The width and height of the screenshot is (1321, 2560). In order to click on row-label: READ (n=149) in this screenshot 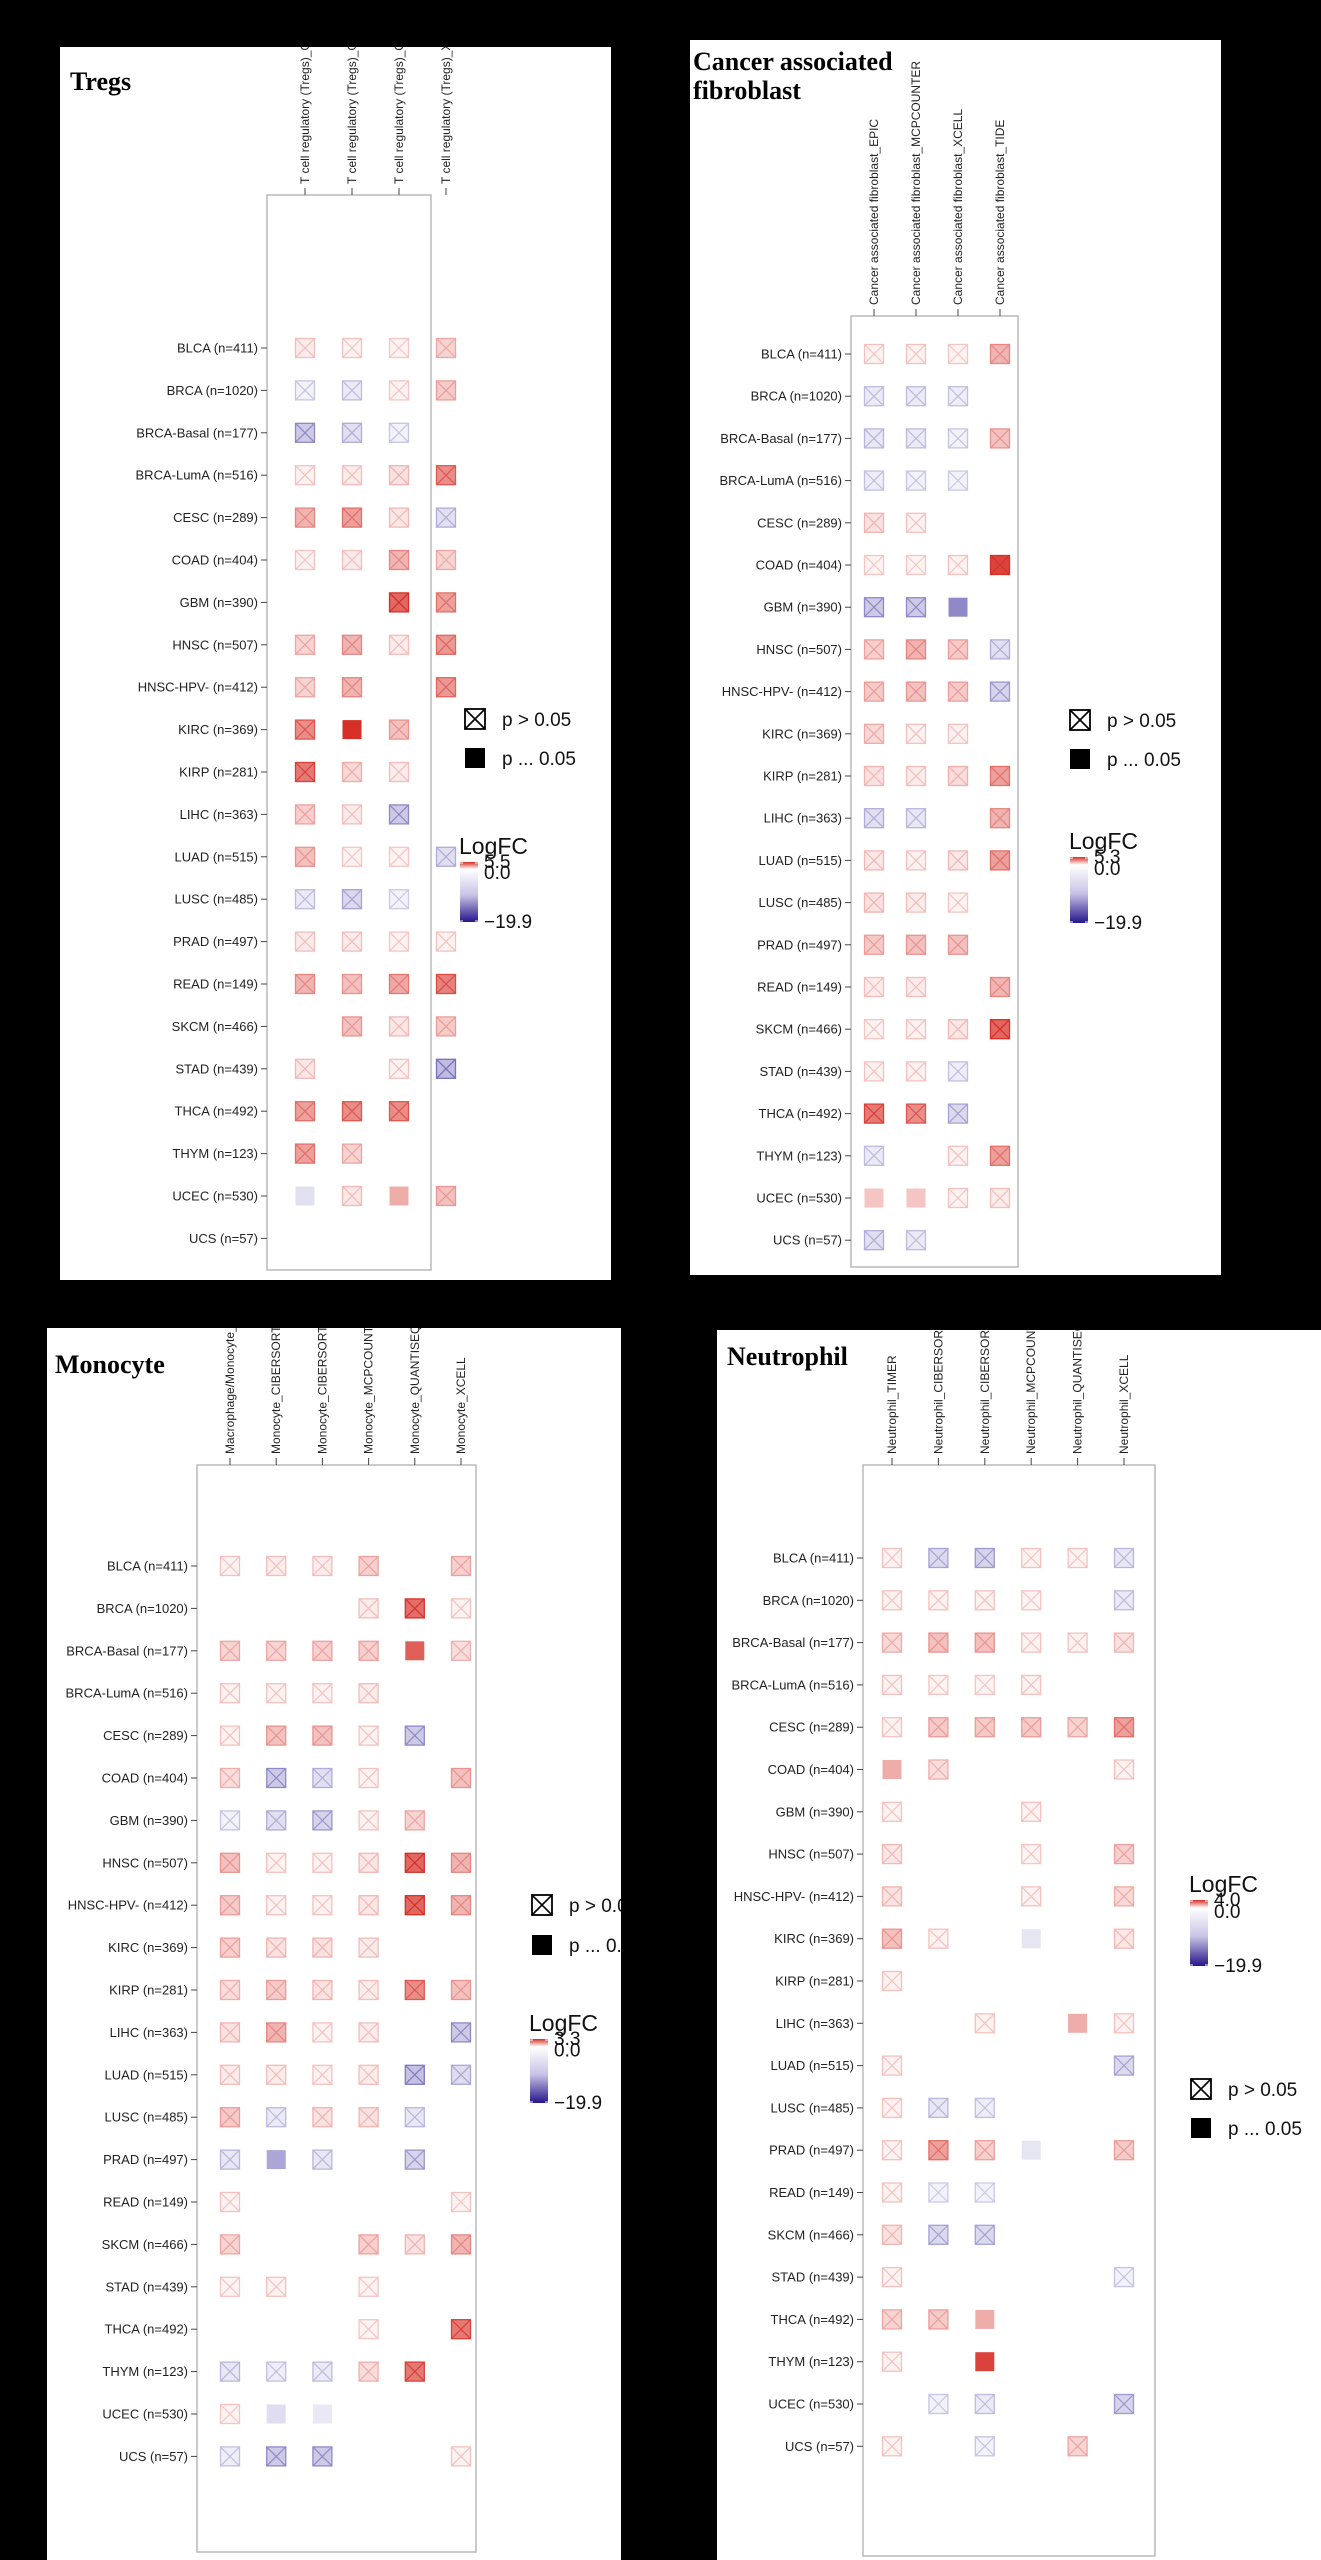, I will do `click(799, 987)`.